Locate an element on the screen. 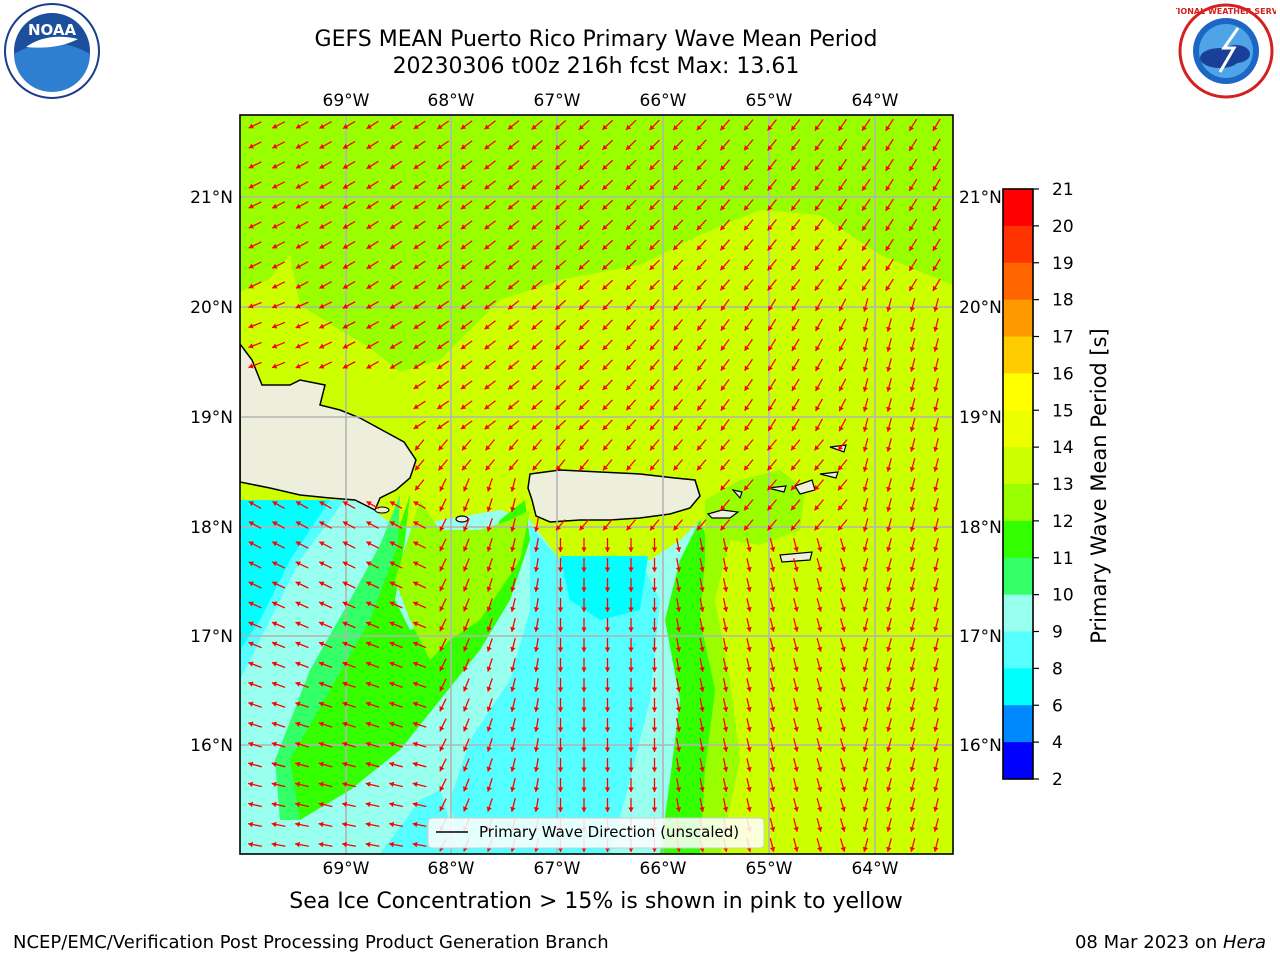 The height and width of the screenshot is (960, 1280). colorbar-tick-label: 18 is located at coordinates (1063, 301).